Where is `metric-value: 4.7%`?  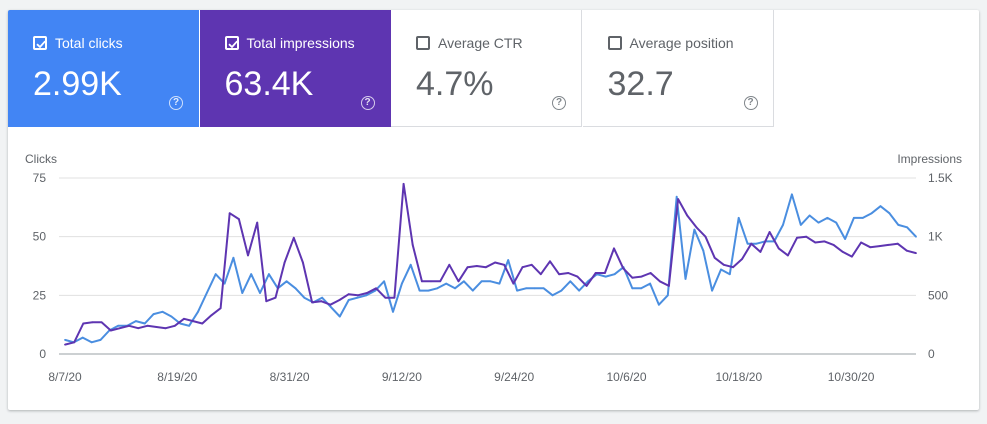 metric-value: 4.7% is located at coordinates (455, 84).